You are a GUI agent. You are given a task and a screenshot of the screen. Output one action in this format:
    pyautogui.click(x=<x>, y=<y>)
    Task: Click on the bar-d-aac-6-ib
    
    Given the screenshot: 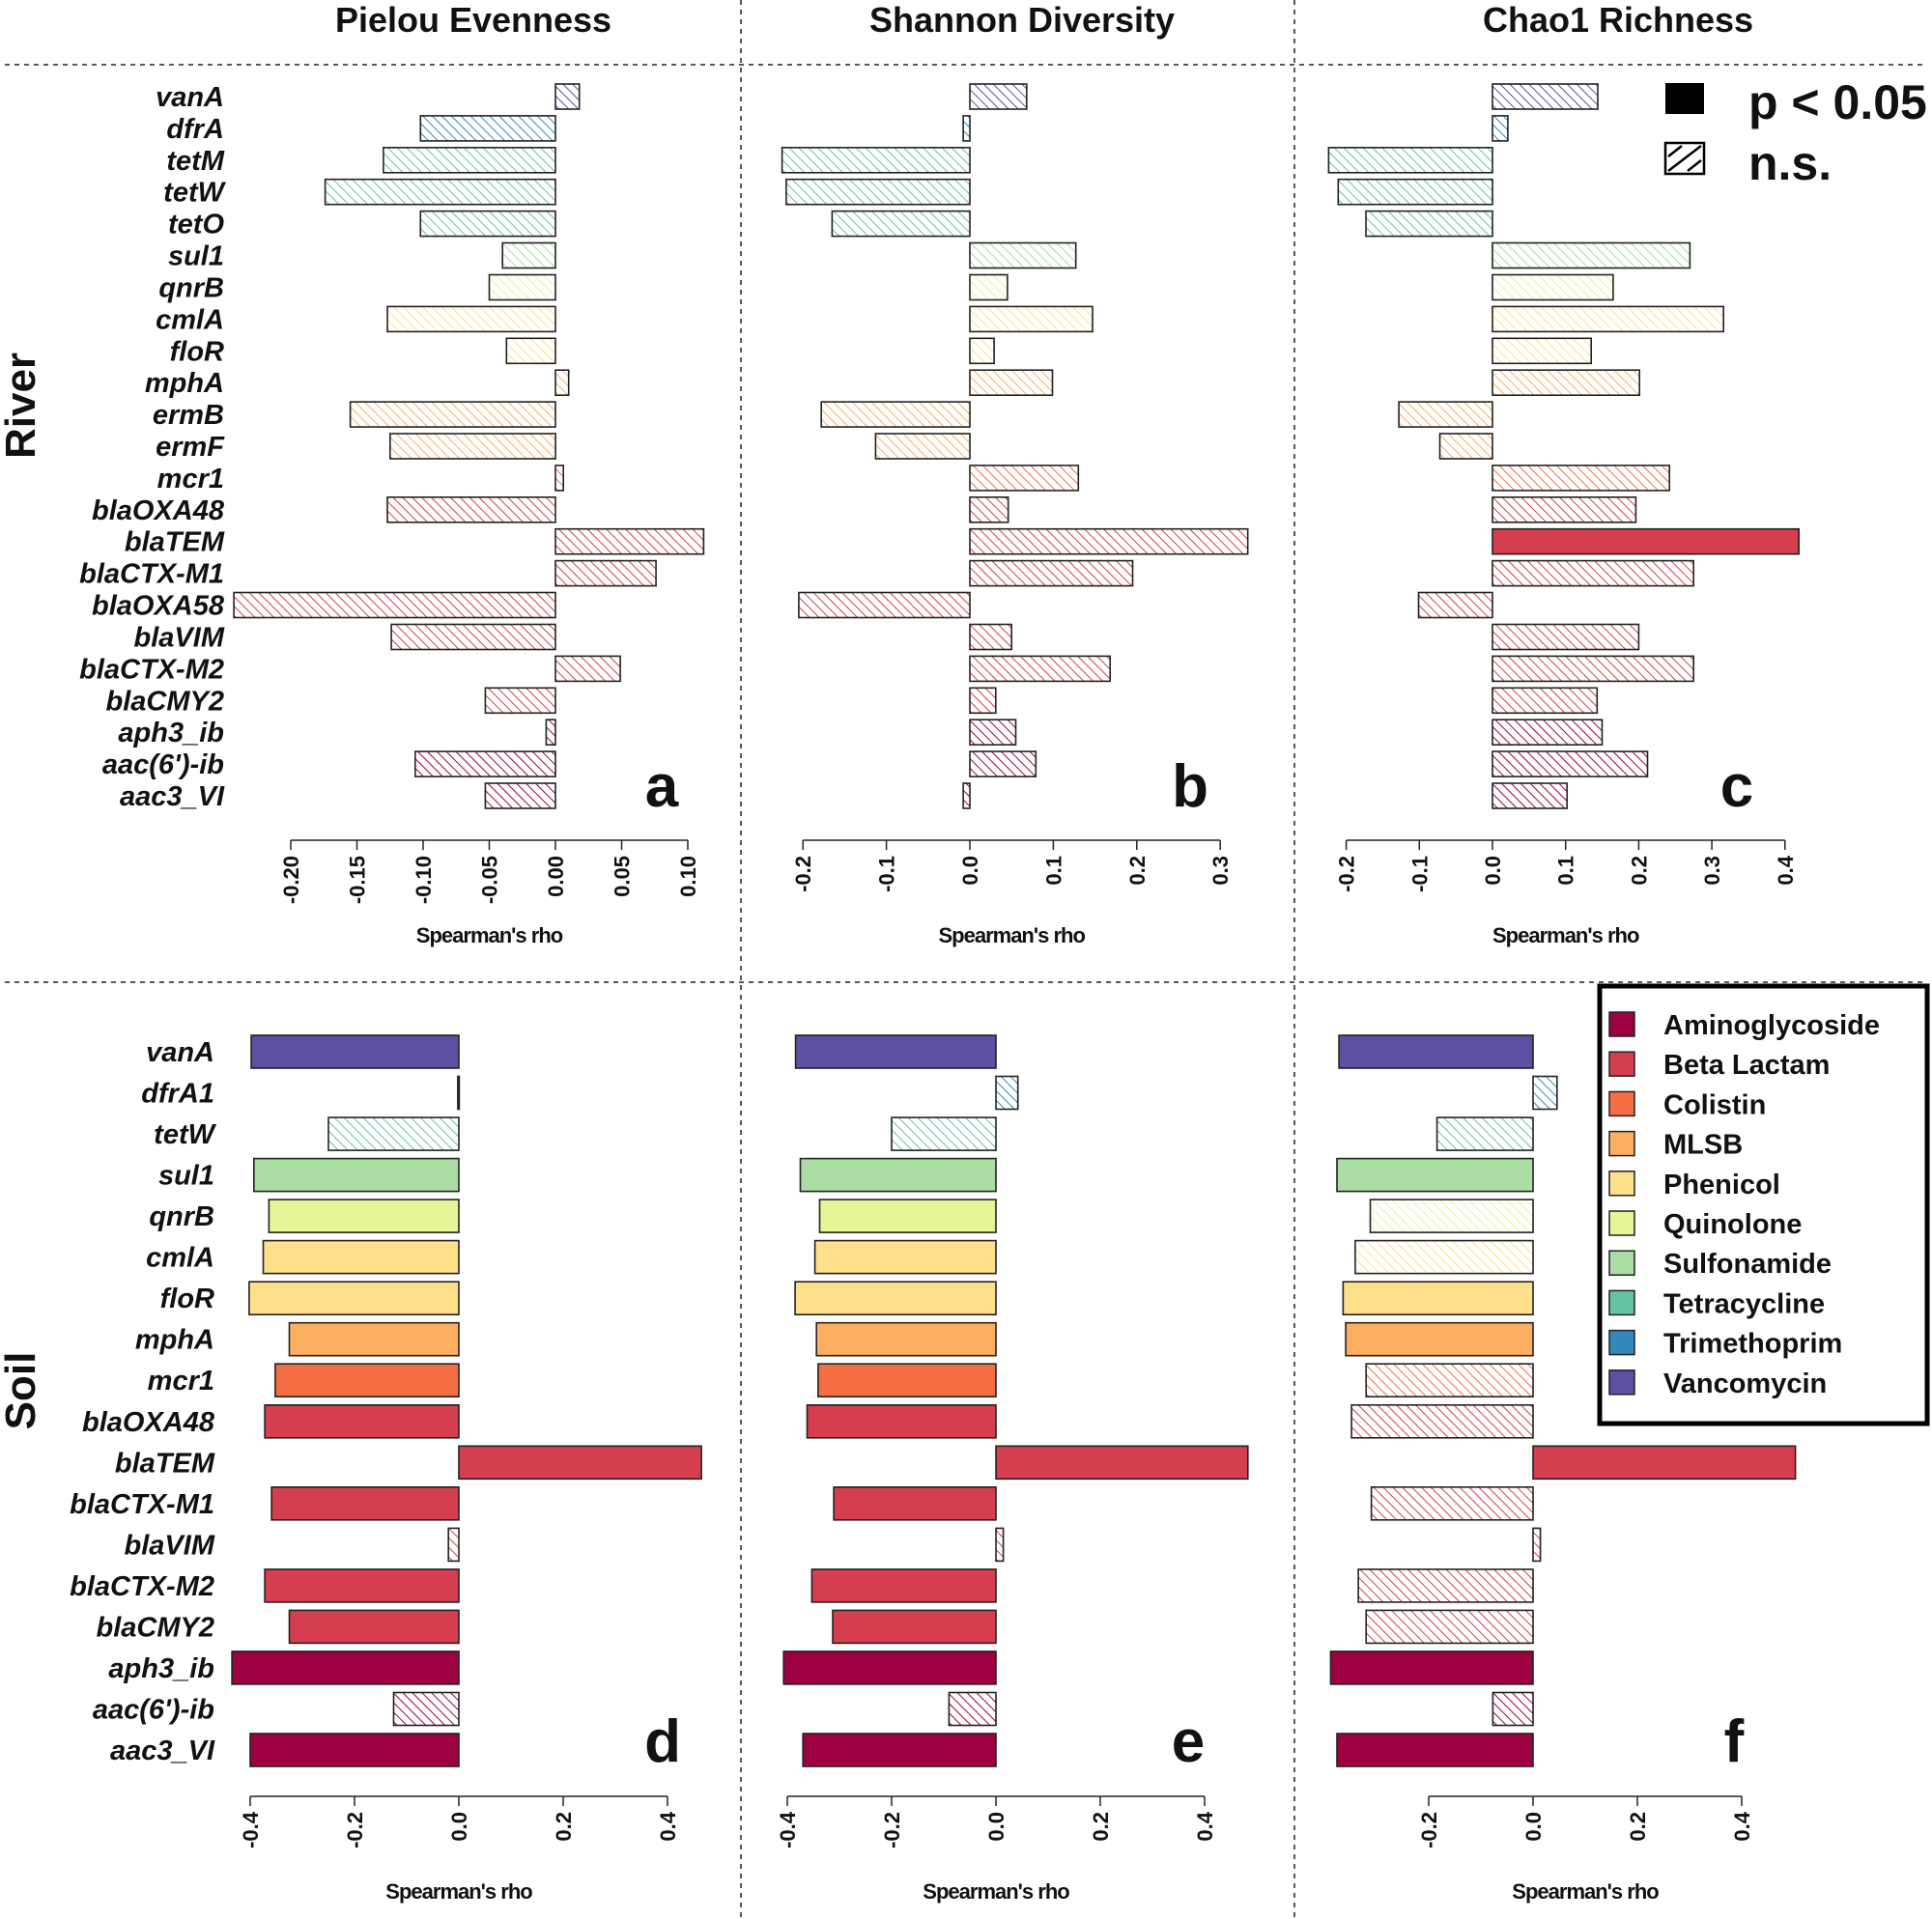 What is the action you would take?
    pyautogui.click(x=426, y=1709)
    